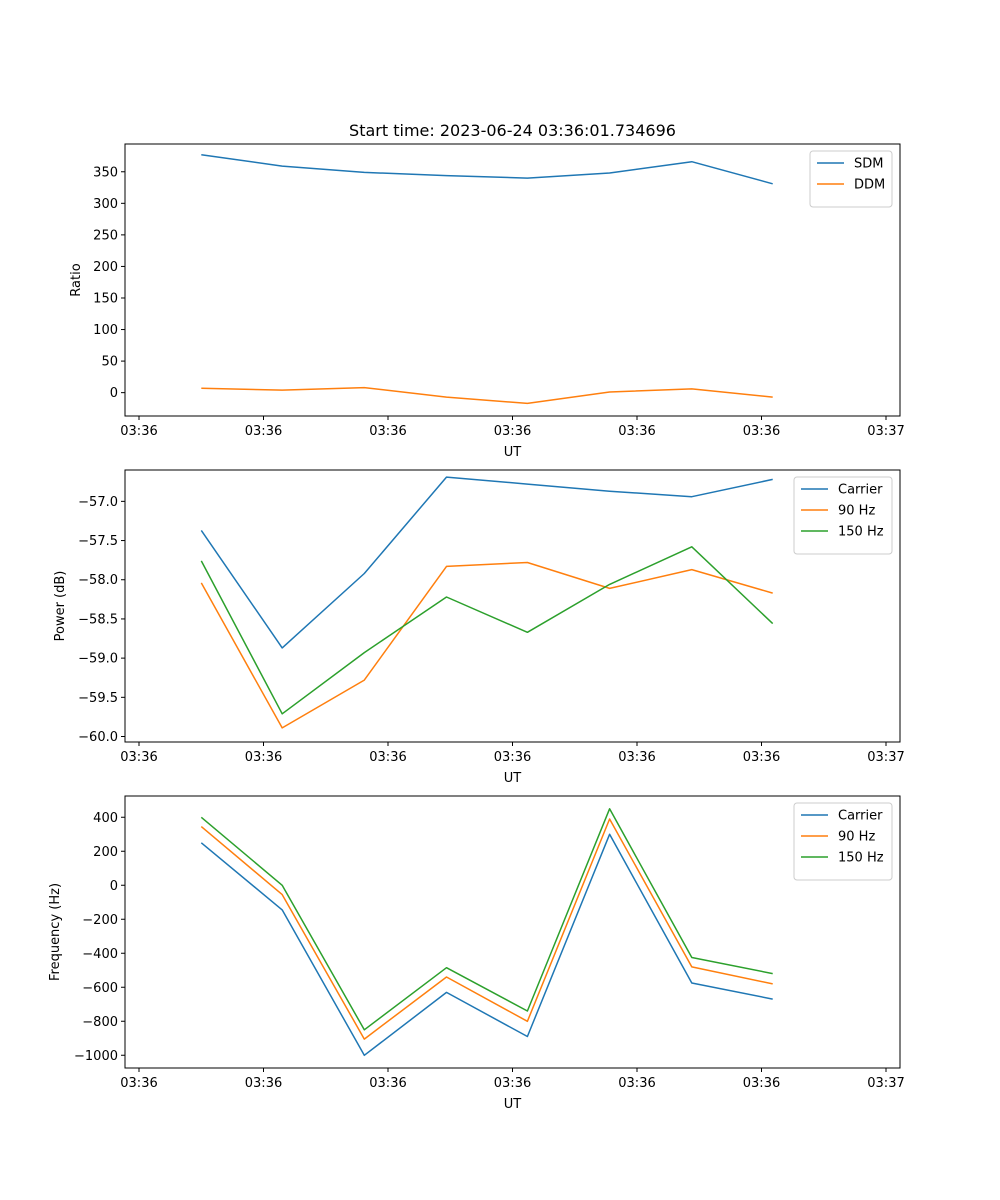 The image size is (1000, 1200). Describe the element at coordinates (98, 619) in the screenshot. I see `y-tick-label: −58.5` at that location.